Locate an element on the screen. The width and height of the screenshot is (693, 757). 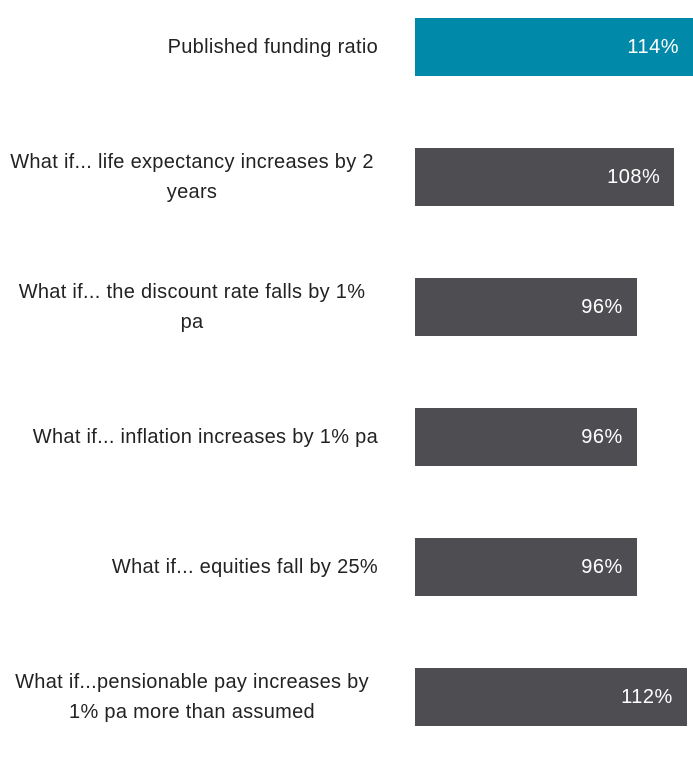
value-label: 114% is located at coordinates (653, 46).